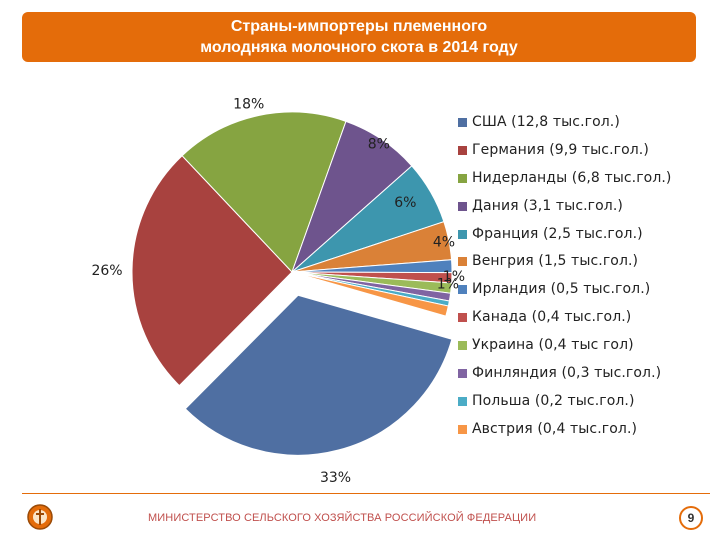  Describe the element at coordinates (405, 203) in the screenshot. I see `data-label: 6%` at that location.